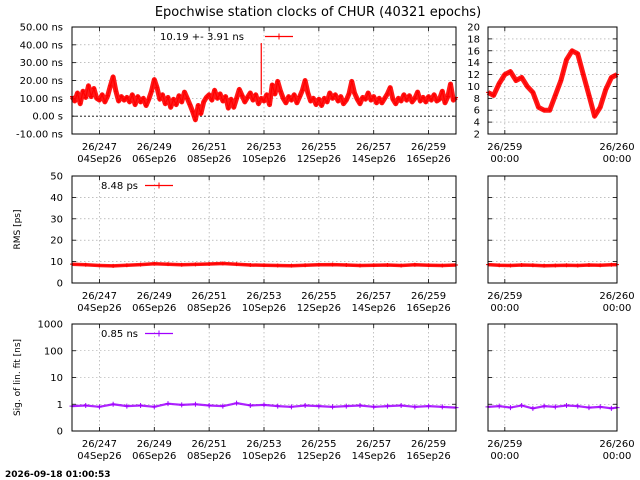 The height and width of the screenshot is (480, 640). Describe the element at coordinates (552, 84) in the screenshot. I see `series-line` at that location.